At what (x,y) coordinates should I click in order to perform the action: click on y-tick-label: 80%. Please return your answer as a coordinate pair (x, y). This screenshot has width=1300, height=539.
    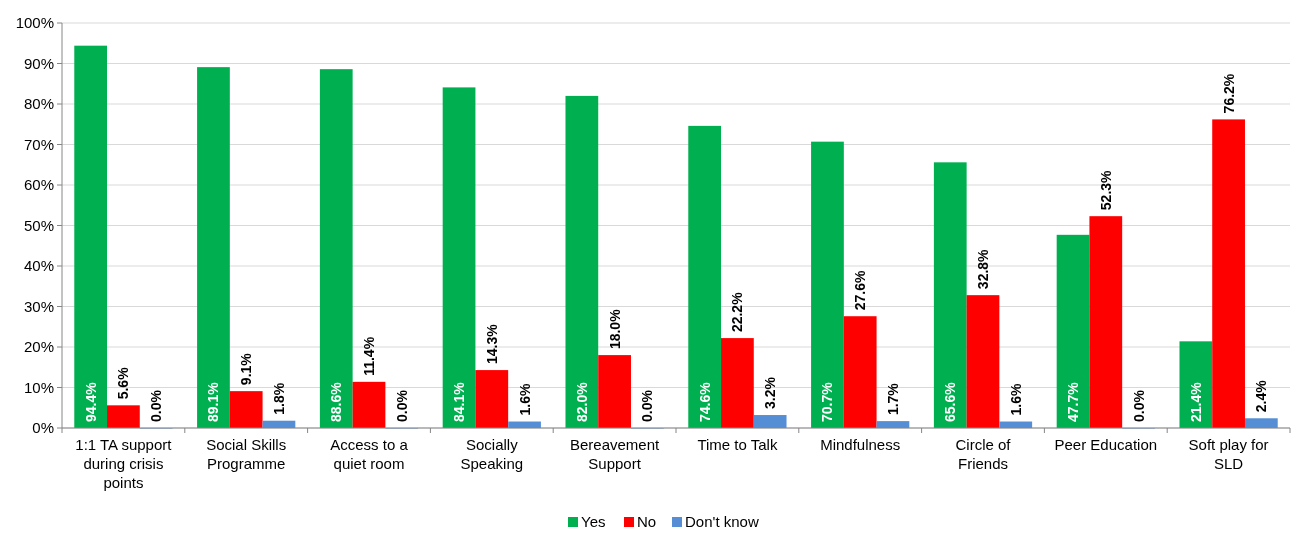
    Looking at the image, I should click on (38, 104).